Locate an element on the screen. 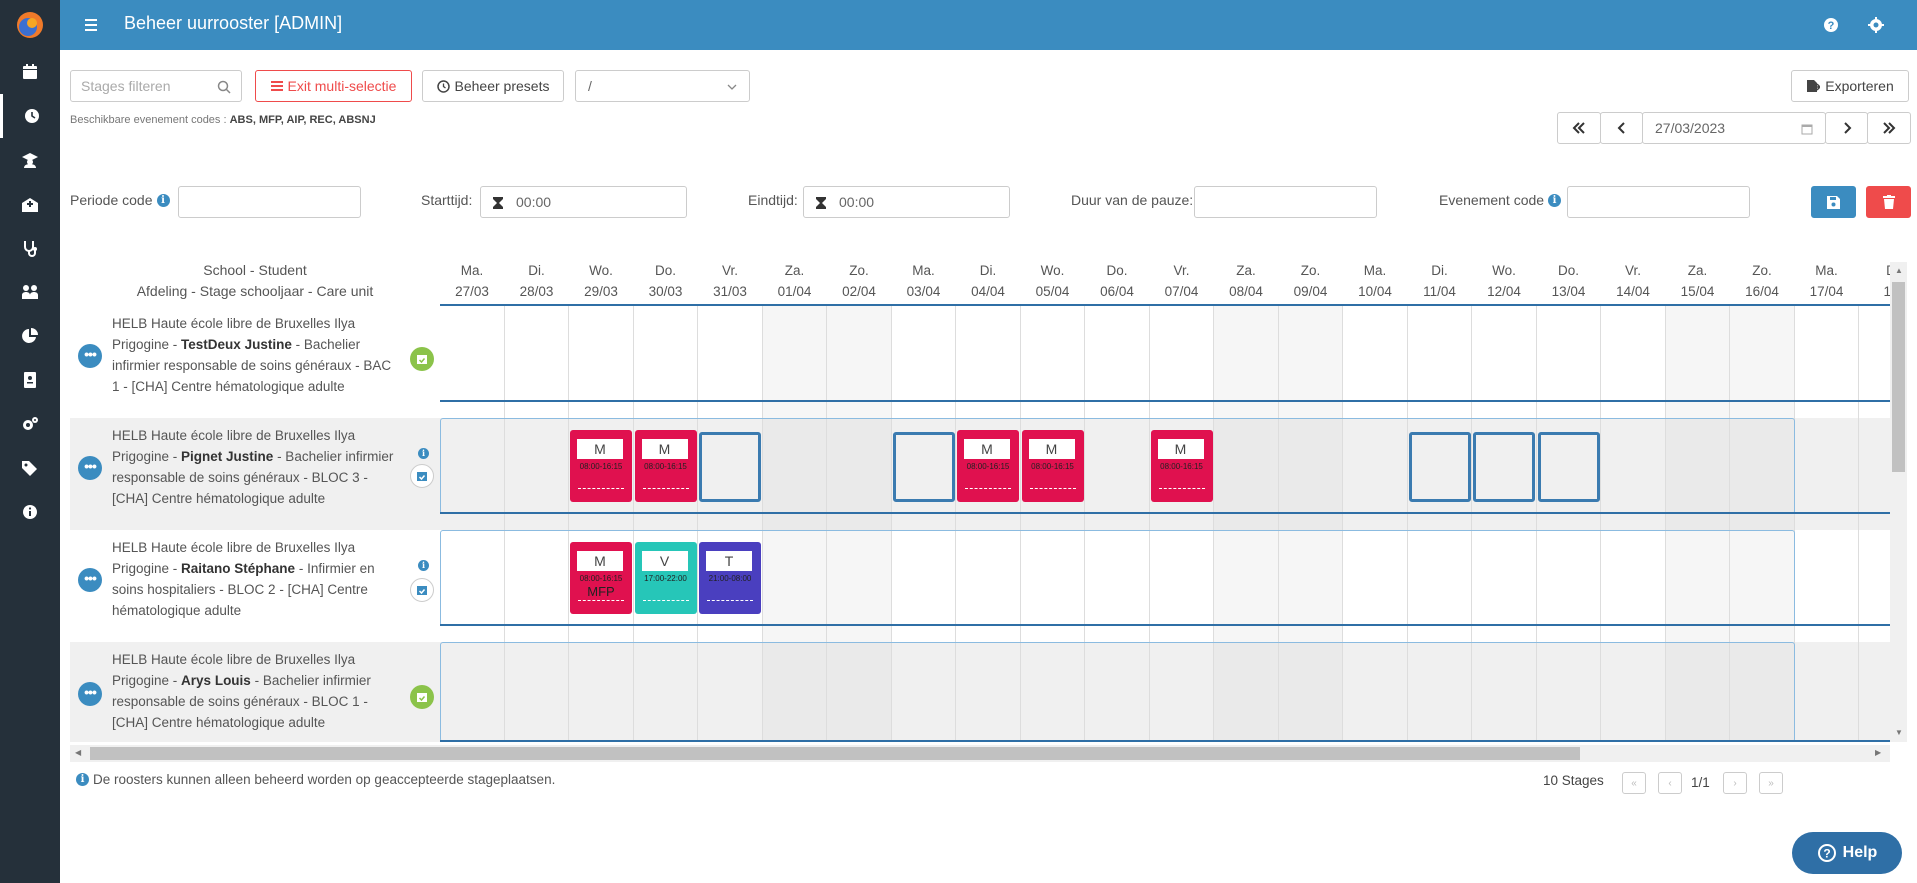  help-button: ? Help is located at coordinates (1847, 853).